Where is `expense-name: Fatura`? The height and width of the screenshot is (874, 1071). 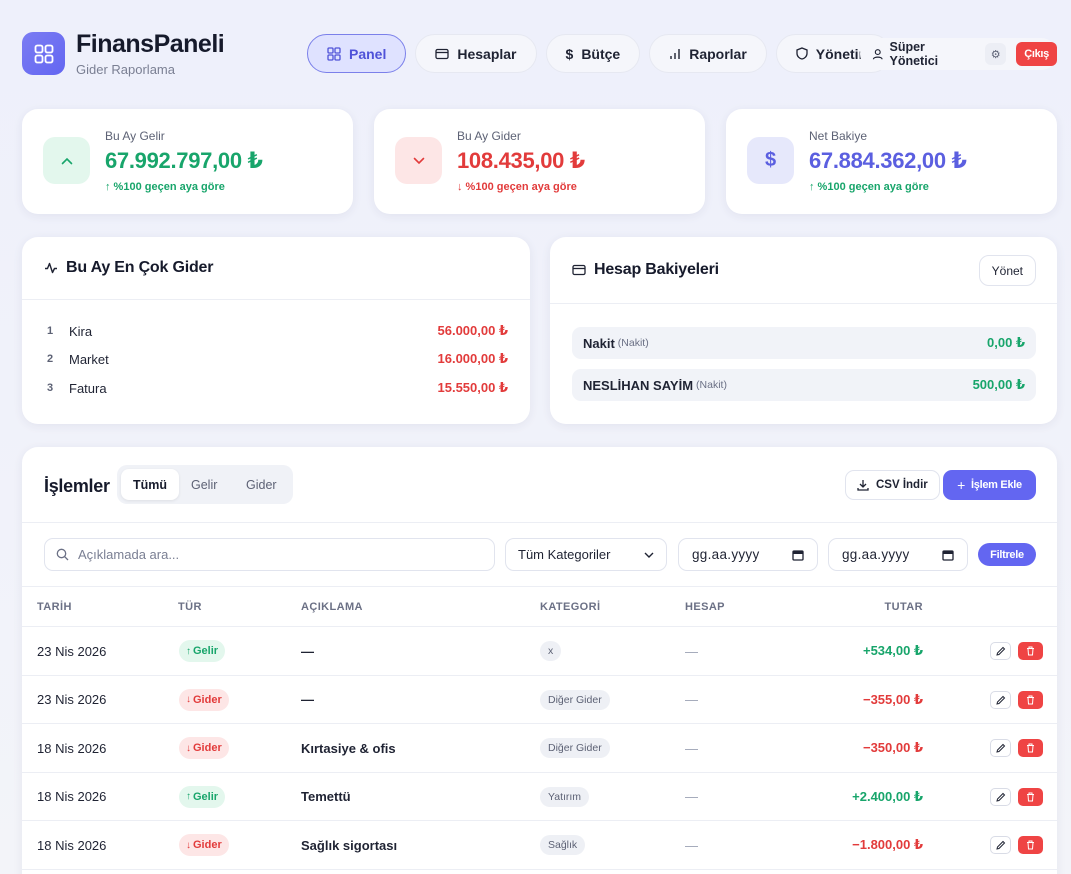
expense-name: Fatura is located at coordinates (88, 388).